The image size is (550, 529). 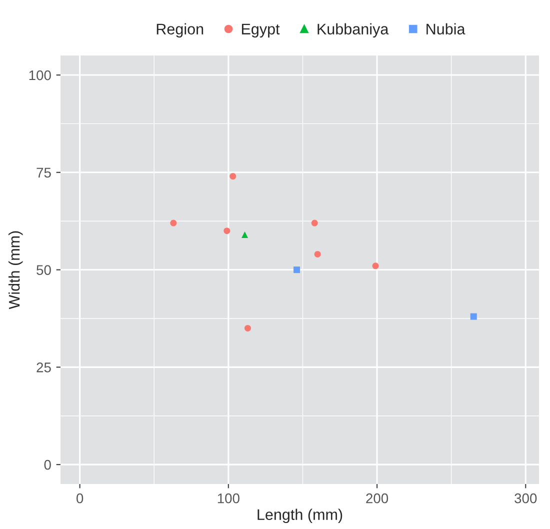 What do you see at coordinates (353, 30) in the screenshot?
I see `legend-label: Kubbaniya` at bounding box center [353, 30].